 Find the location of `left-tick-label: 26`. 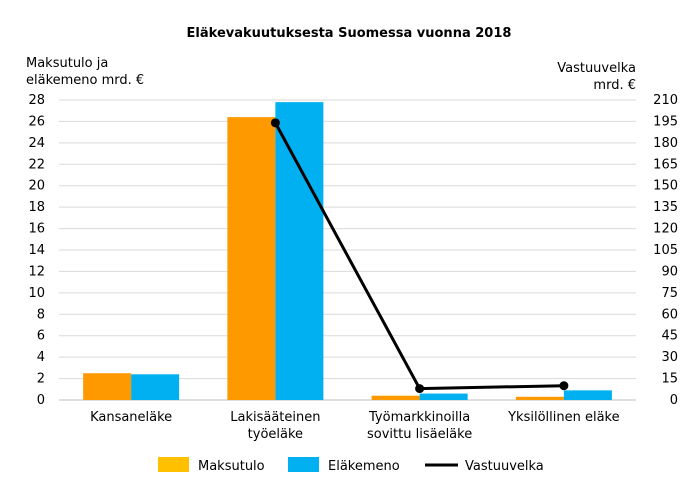

left-tick-label: 26 is located at coordinates (36, 121).